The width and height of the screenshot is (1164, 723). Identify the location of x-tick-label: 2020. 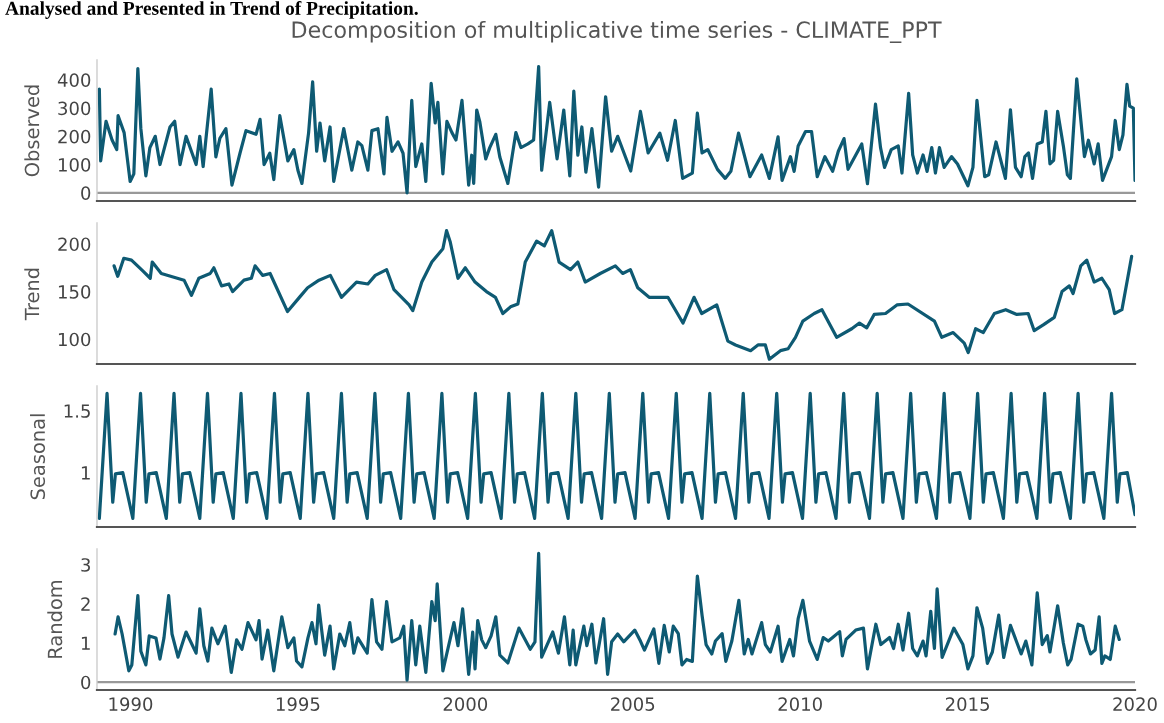
(1135, 704).